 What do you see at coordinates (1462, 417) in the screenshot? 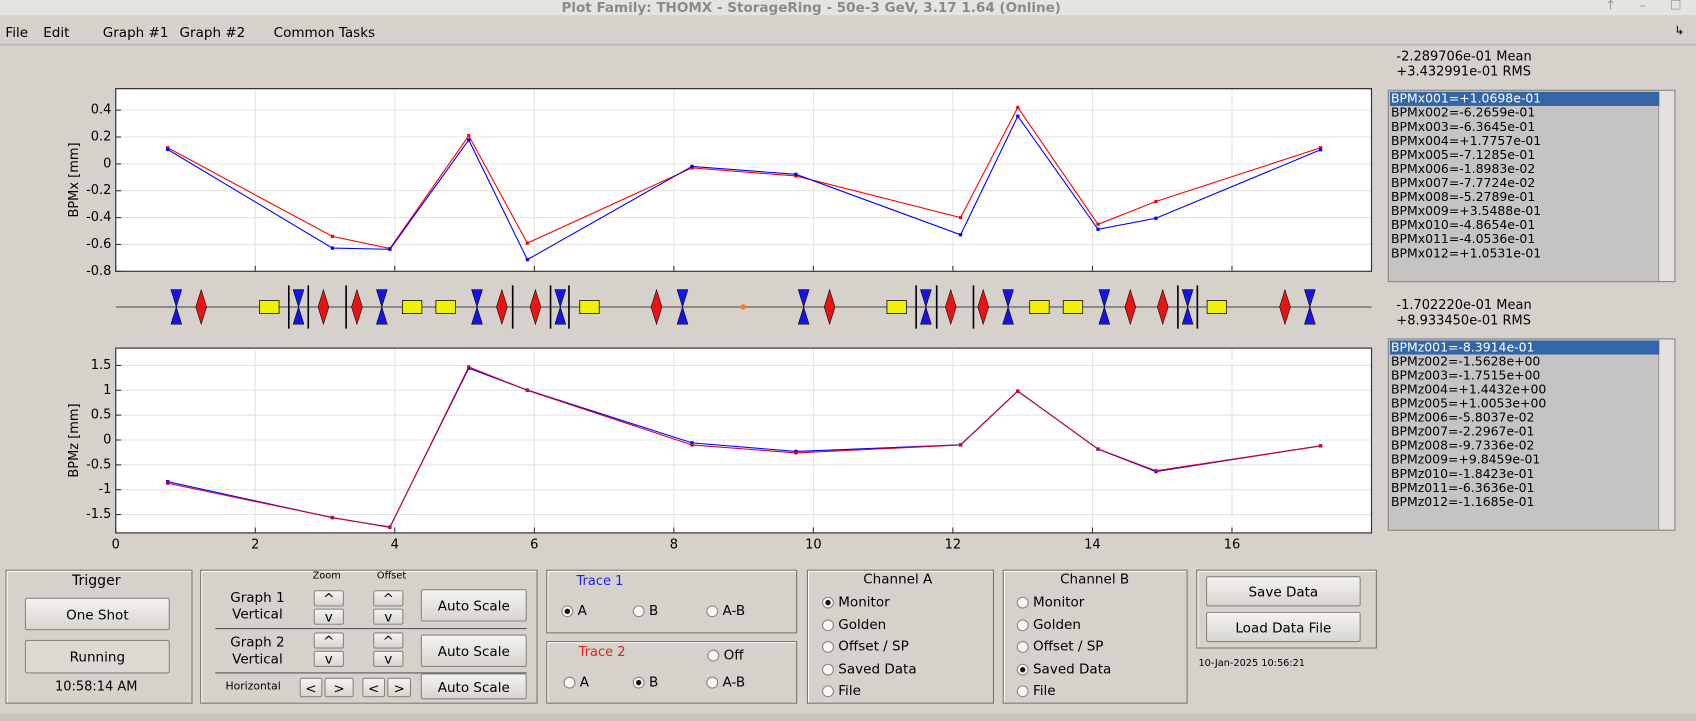
I see `list-item: BPMz006=-5.8037e-02` at bounding box center [1462, 417].